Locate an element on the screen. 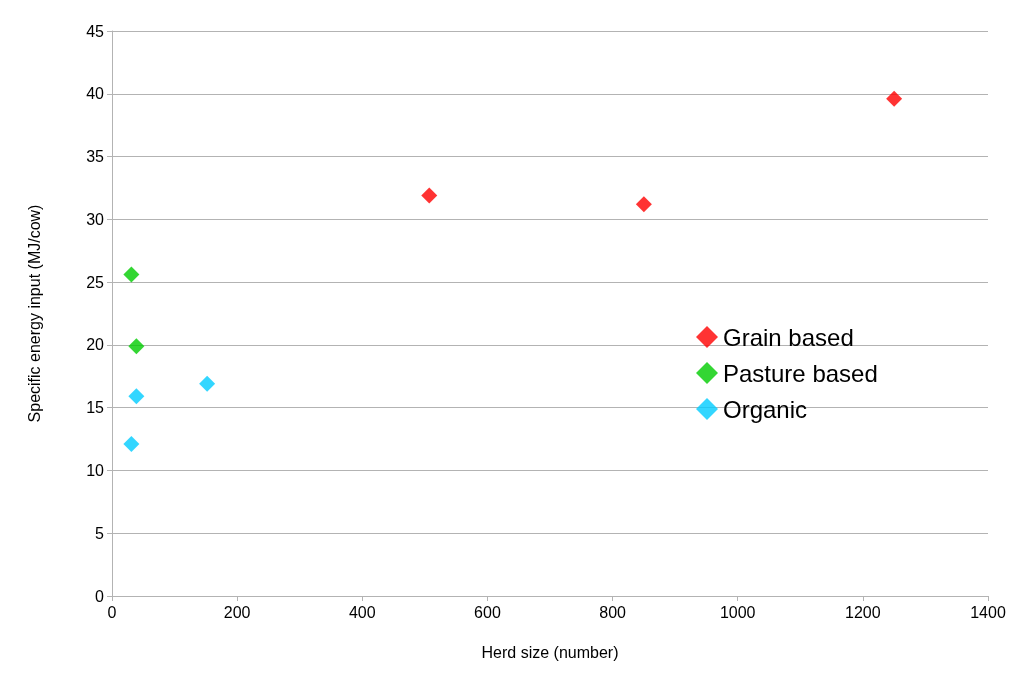 The height and width of the screenshot is (693, 1023). x-axis-title: Herd size (number) is located at coordinates (550, 652).